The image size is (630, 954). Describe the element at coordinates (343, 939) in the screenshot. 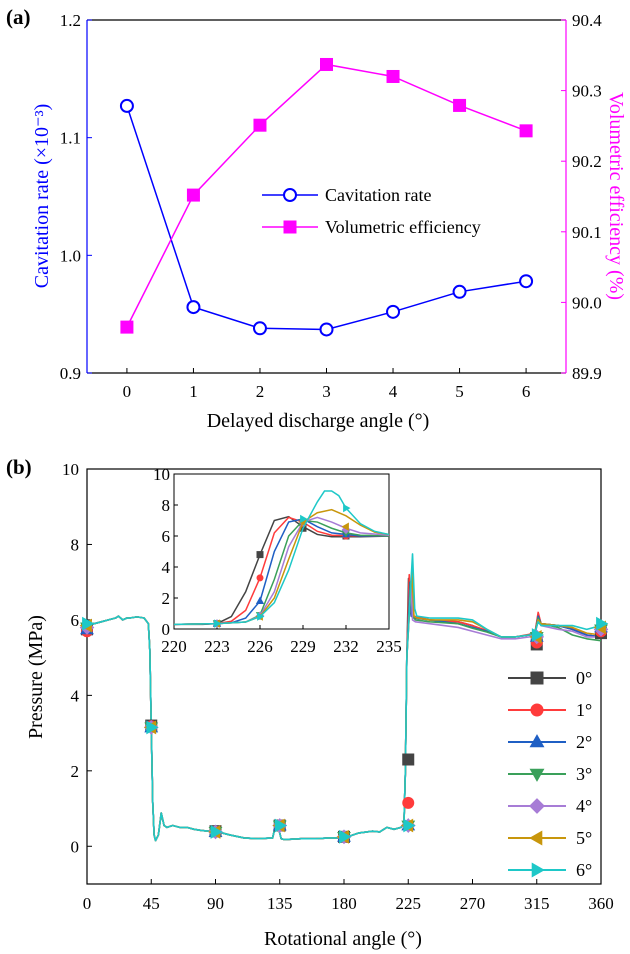

I see `panel-b-x-axis-title: Rotational angle (°)` at that location.